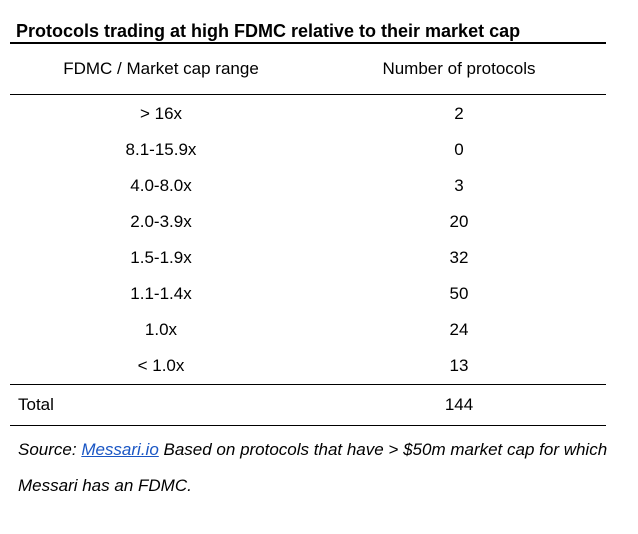 Image resolution: width=638 pixels, height=534 pixels. I want to click on title-rule, so click(308, 43).